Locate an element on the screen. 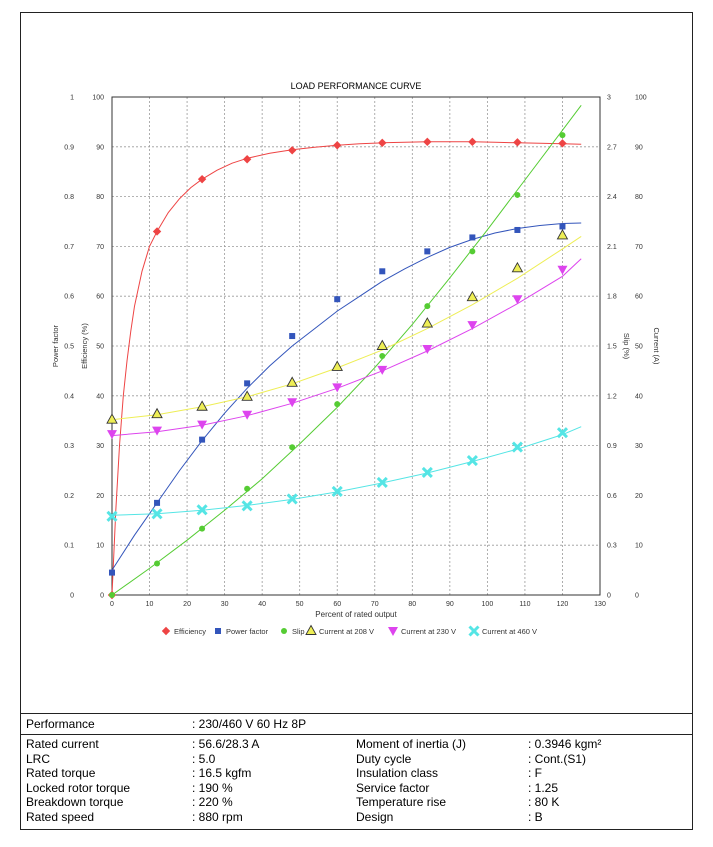 This screenshot has height=847, width=713. efficiency-tick-label: 70 is located at coordinates (100, 247).